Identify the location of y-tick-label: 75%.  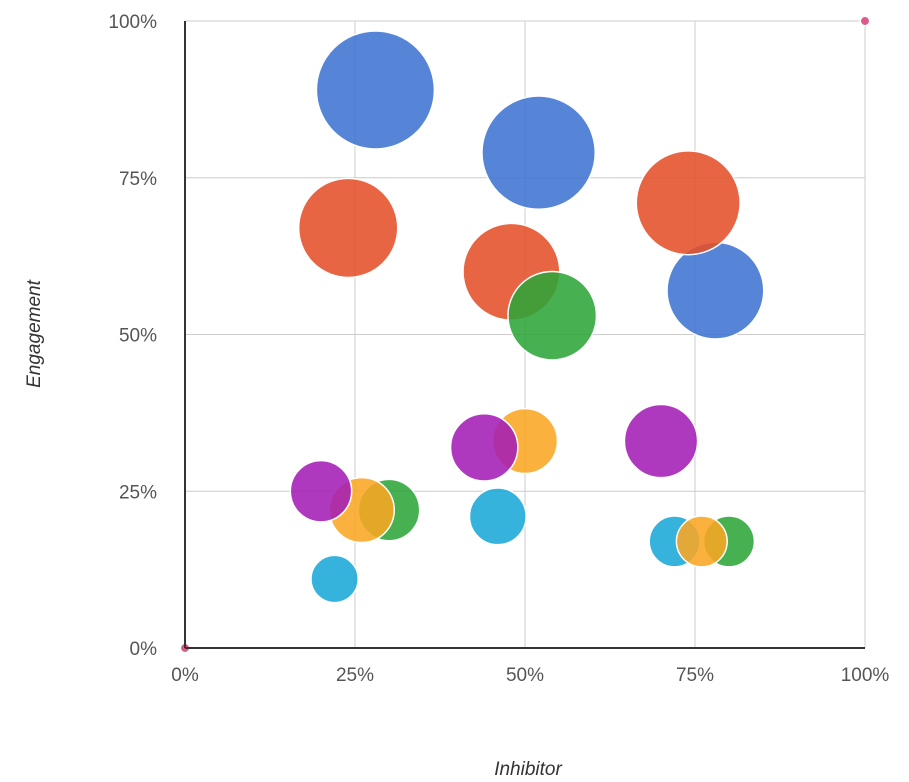
(138, 179).